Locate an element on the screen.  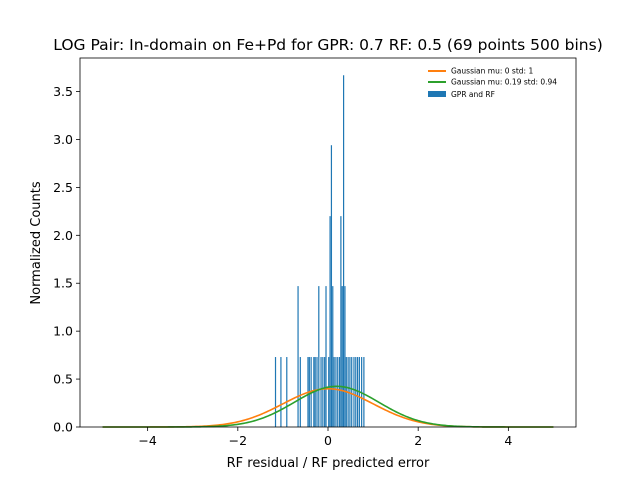
y-tick-label-1: 0.5 is located at coordinates (63, 379).